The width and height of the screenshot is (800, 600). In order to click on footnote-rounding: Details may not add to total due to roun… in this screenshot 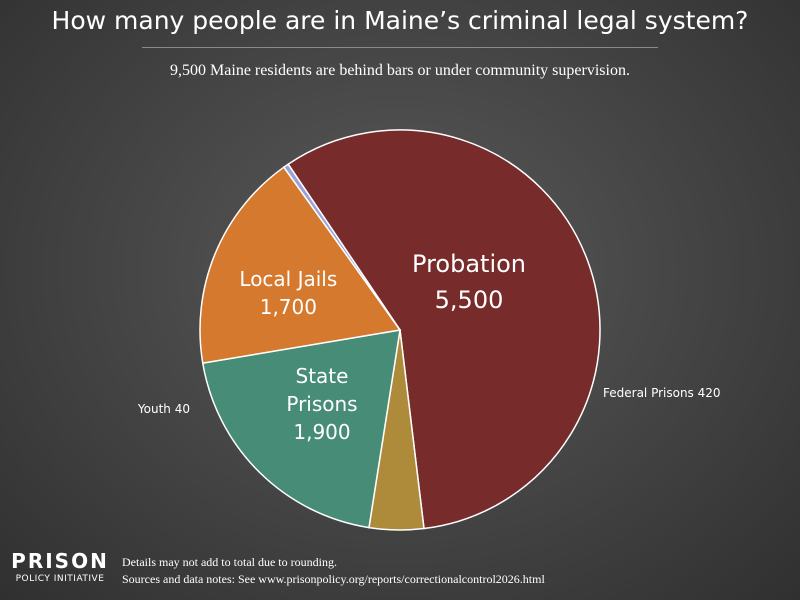, I will do `click(229, 562)`.